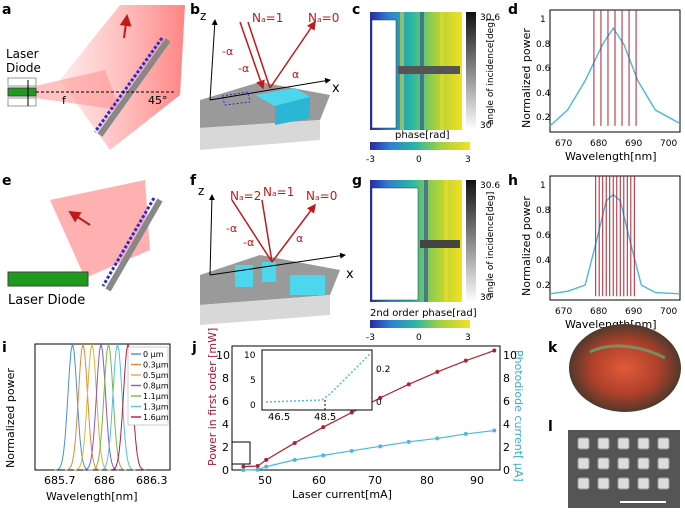 The image size is (685, 517). What do you see at coordinates (543, 236) in the screenshot?
I see `ytick-h-3: 0.6` at bounding box center [543, 236].